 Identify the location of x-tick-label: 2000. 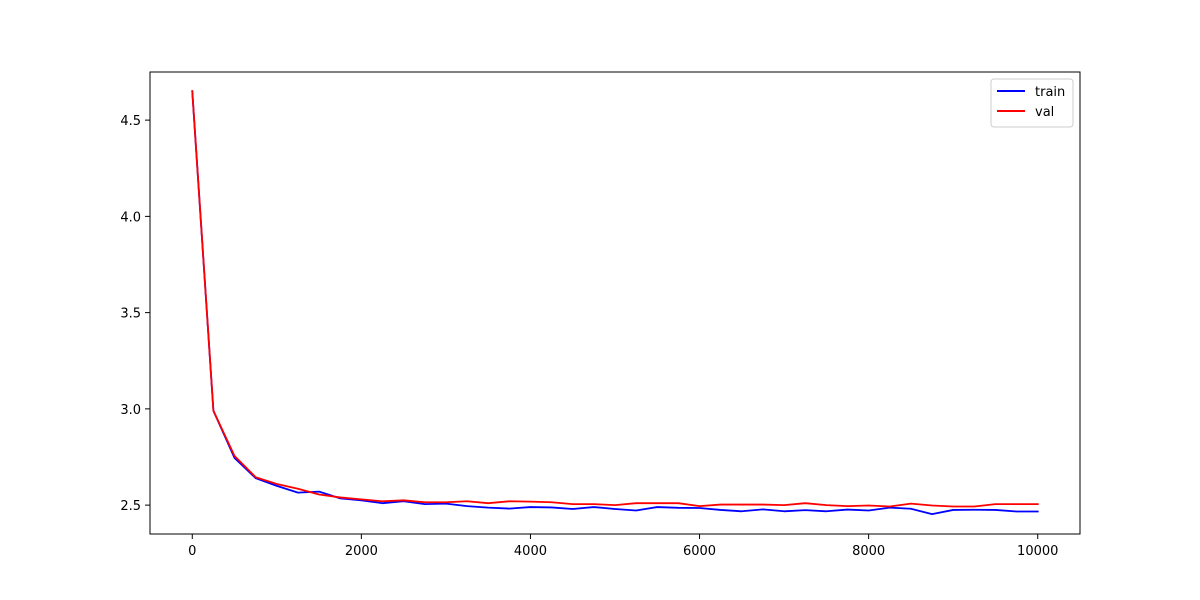
(361, 551).